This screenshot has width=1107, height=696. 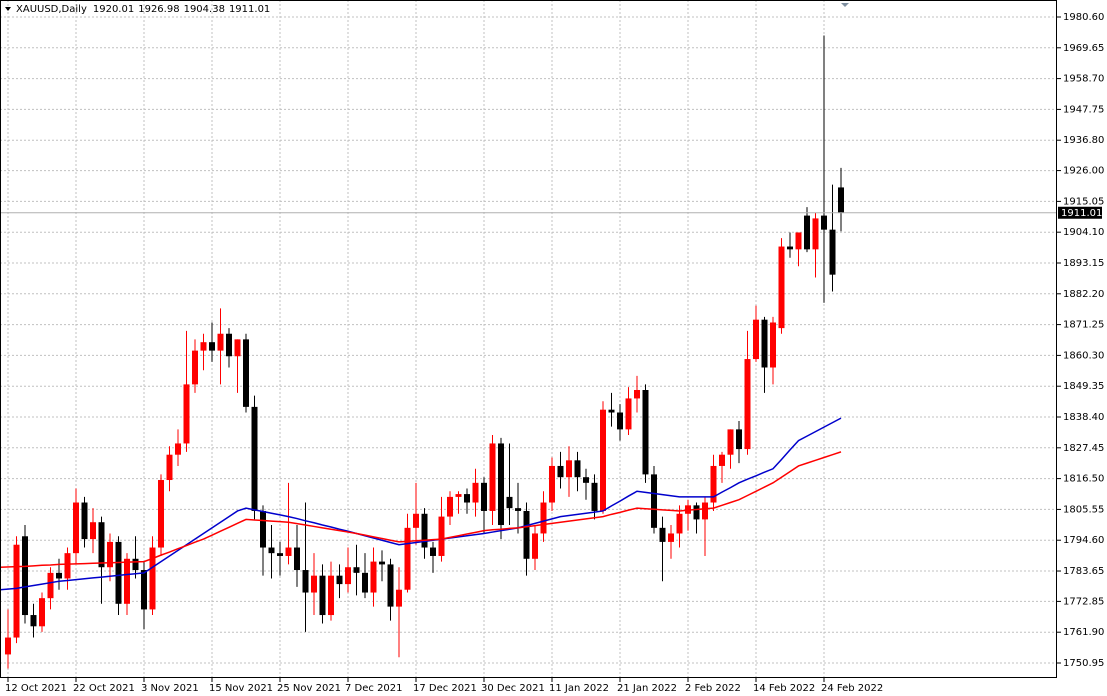 I want to click on shift-marker, so click(x=845, y=5).